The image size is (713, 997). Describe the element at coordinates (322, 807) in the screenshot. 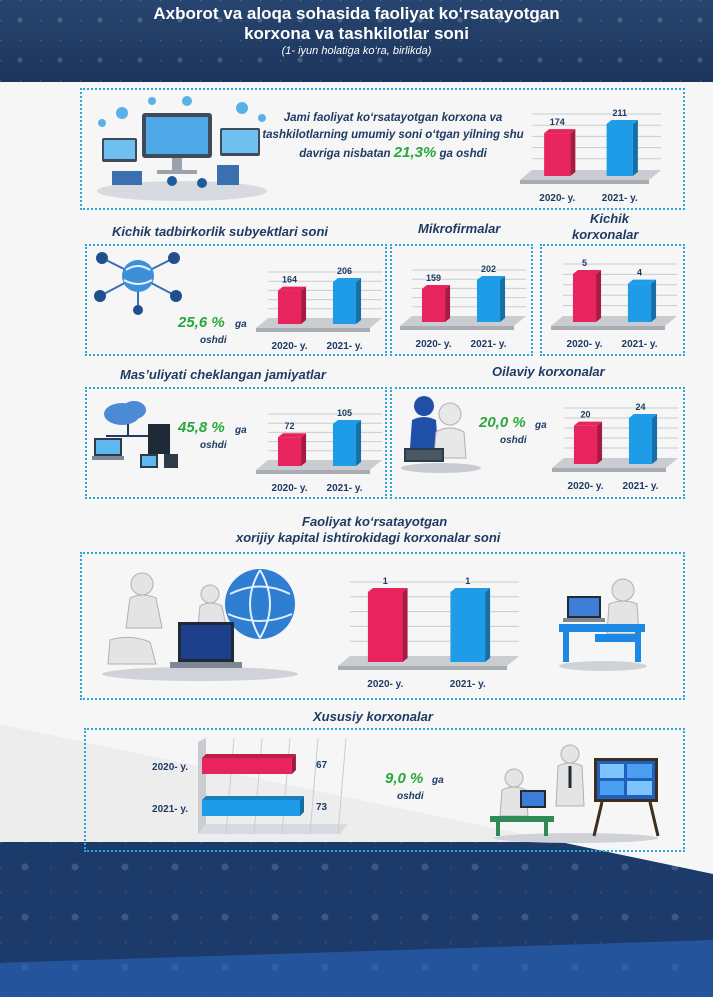

I see `chart-data-label: 73` at that location.